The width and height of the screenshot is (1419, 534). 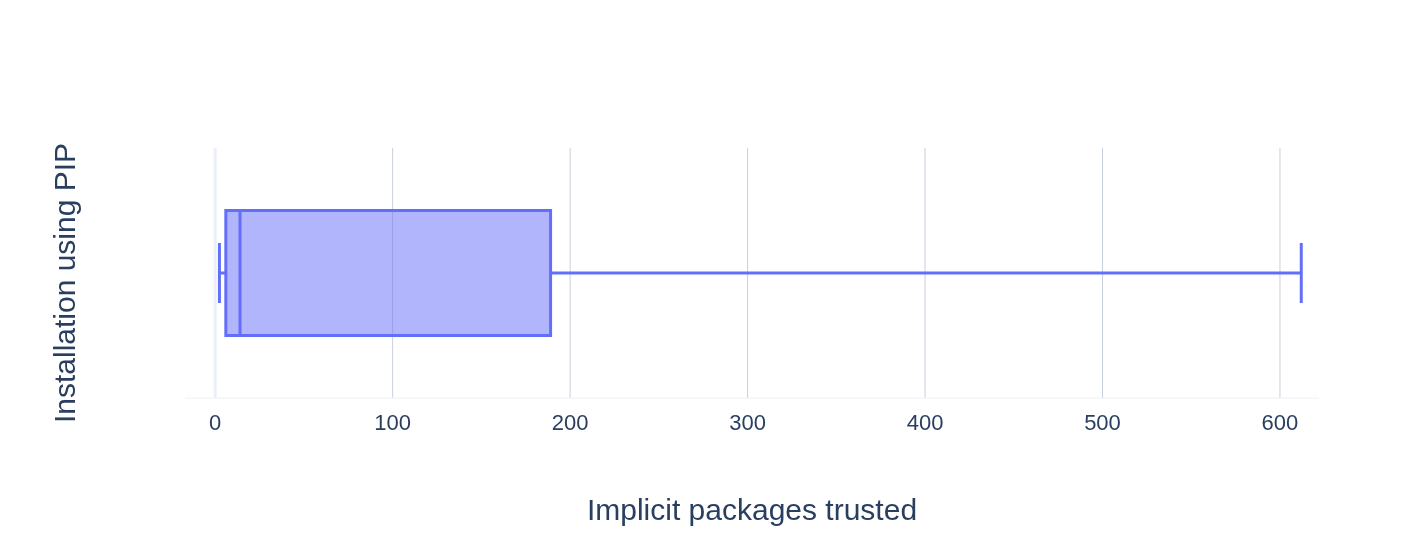 What do you see at coordinates (1280, 422) in the screenshot?
I see `x-tick-label: 600` at bounding box center [1280, 422].